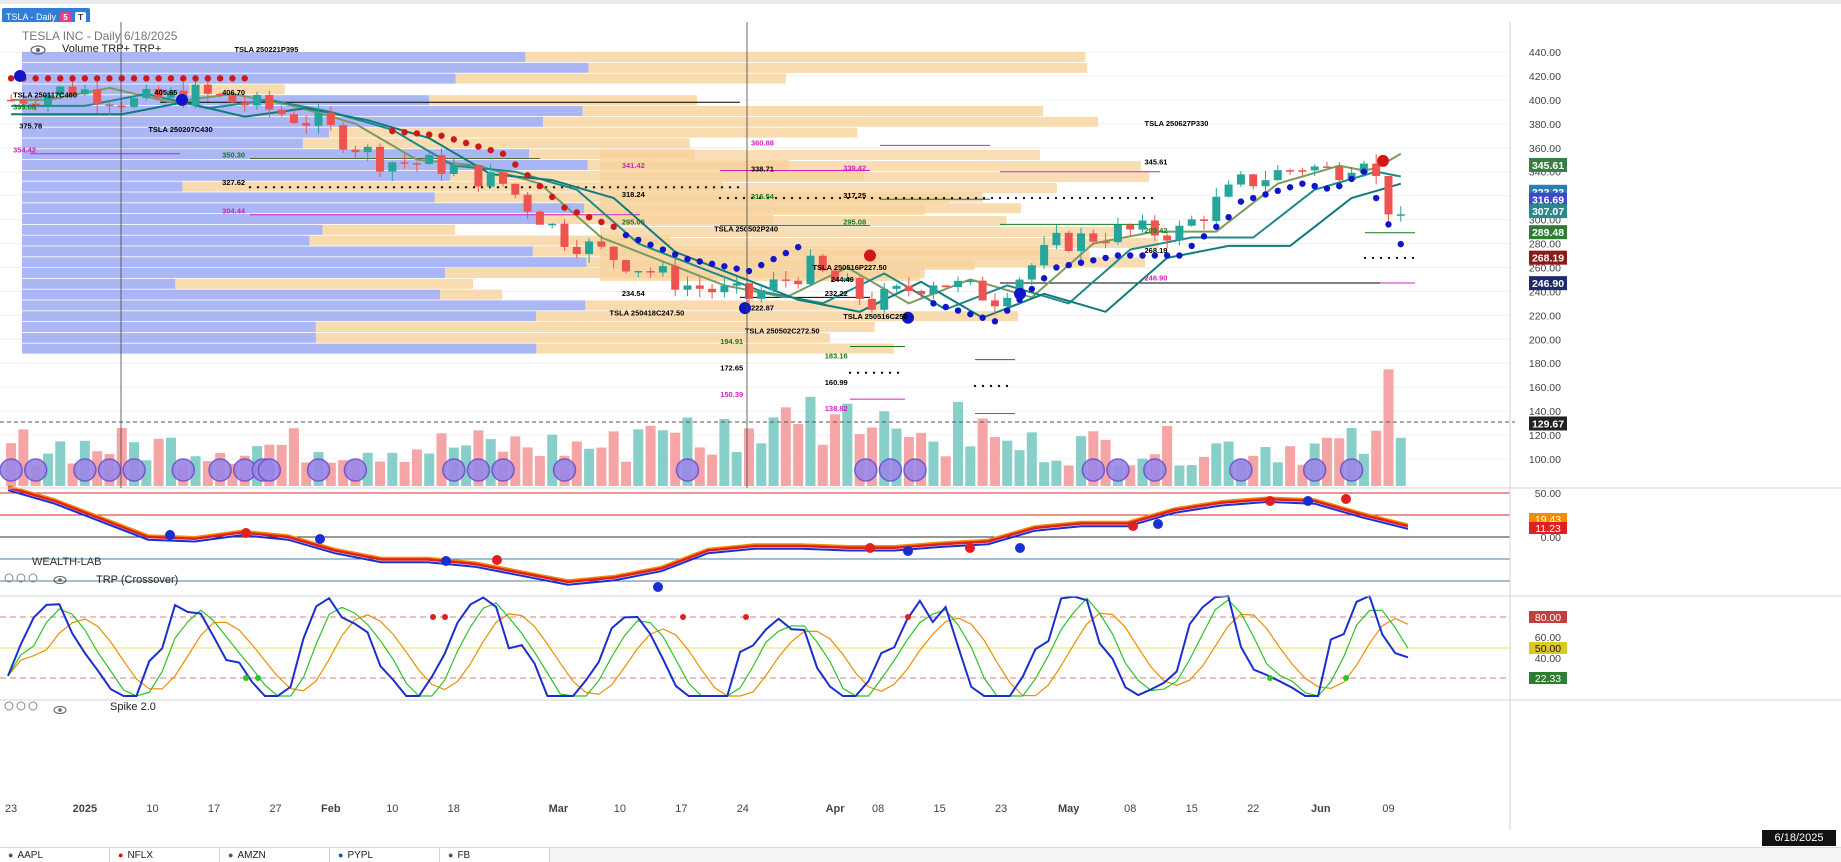 The height and width of the screenshot is (862, 1841). Describe the element at coordinates (165, 855) in the screenshot. I see `symbol-tab: ● NFLX` at that location.